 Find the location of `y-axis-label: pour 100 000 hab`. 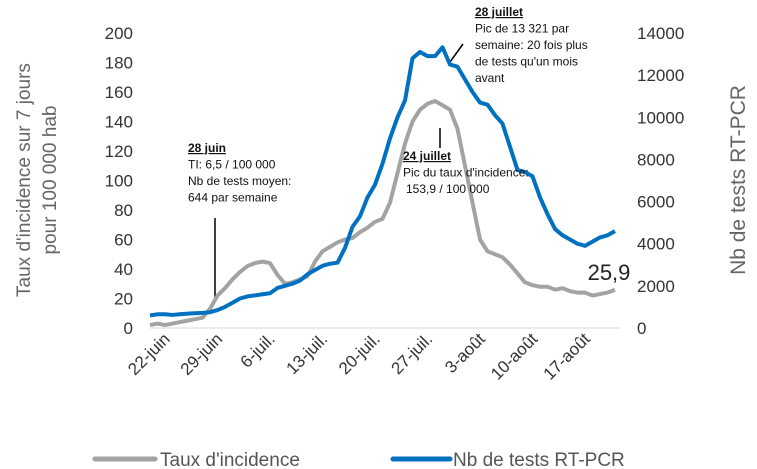

y-axis-label: pour 100 000 hab is located at coordinates (50, 180).